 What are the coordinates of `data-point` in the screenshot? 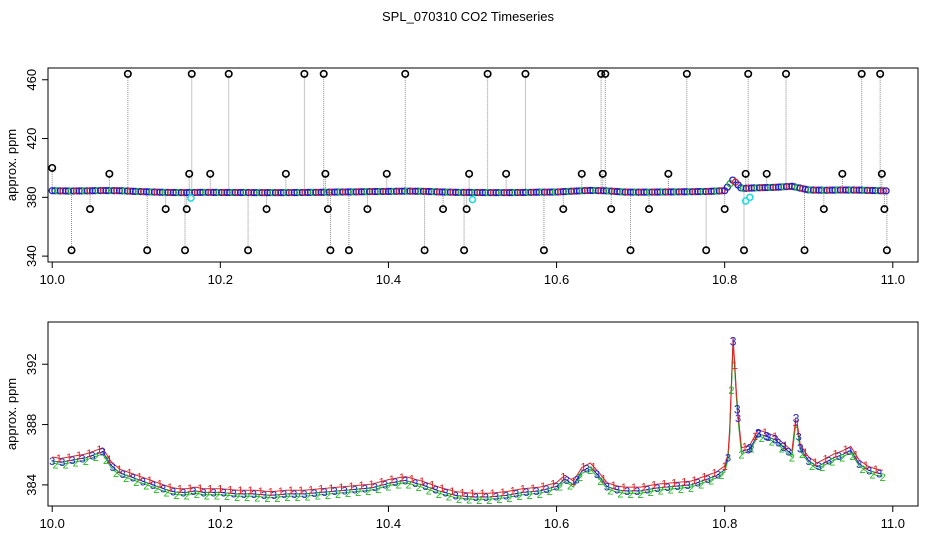 It's located at (883, 191).